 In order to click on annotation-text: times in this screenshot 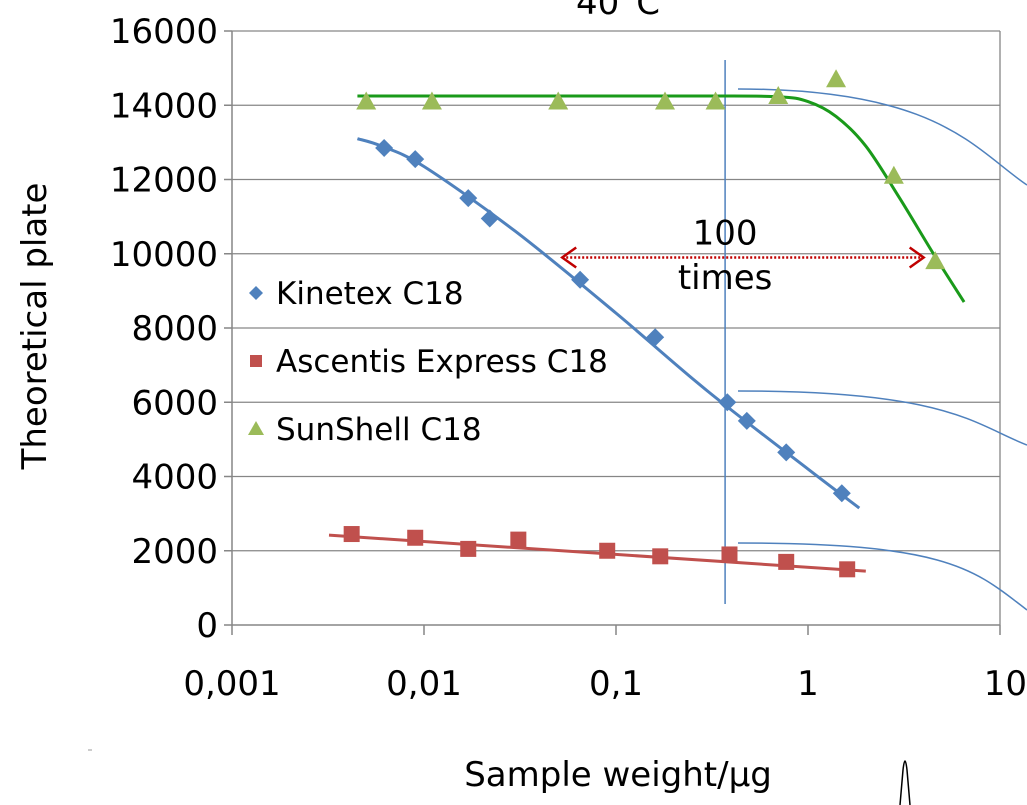, I will do `click(725, 278)`.